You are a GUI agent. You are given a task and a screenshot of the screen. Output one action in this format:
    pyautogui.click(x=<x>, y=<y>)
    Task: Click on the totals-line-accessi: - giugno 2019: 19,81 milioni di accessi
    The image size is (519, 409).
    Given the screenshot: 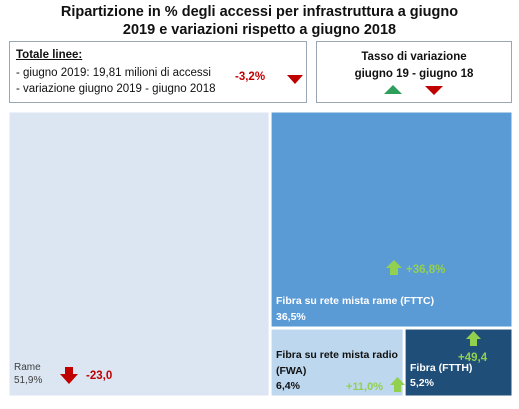 What is the action you would take?
    pyautogui.click(x=113, y=73)
    